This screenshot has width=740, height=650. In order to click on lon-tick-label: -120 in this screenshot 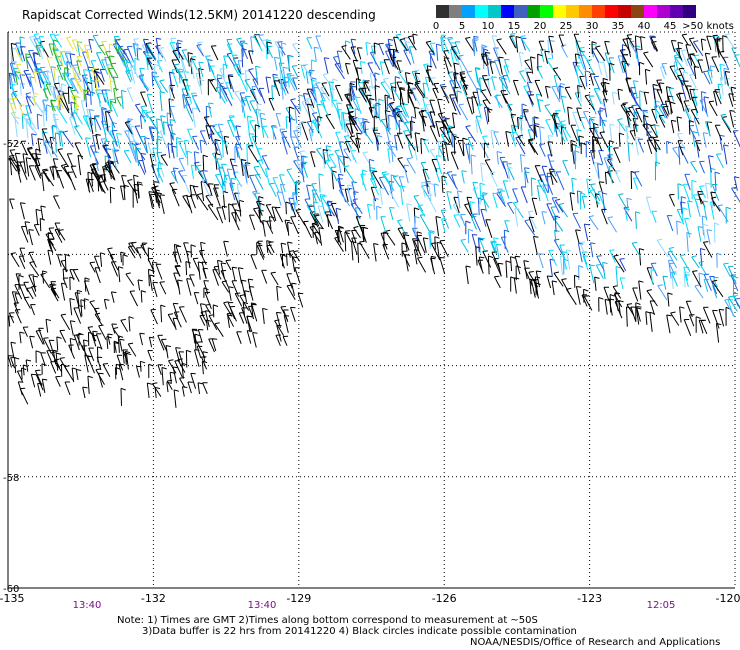, I will do `click(727, 598)`.